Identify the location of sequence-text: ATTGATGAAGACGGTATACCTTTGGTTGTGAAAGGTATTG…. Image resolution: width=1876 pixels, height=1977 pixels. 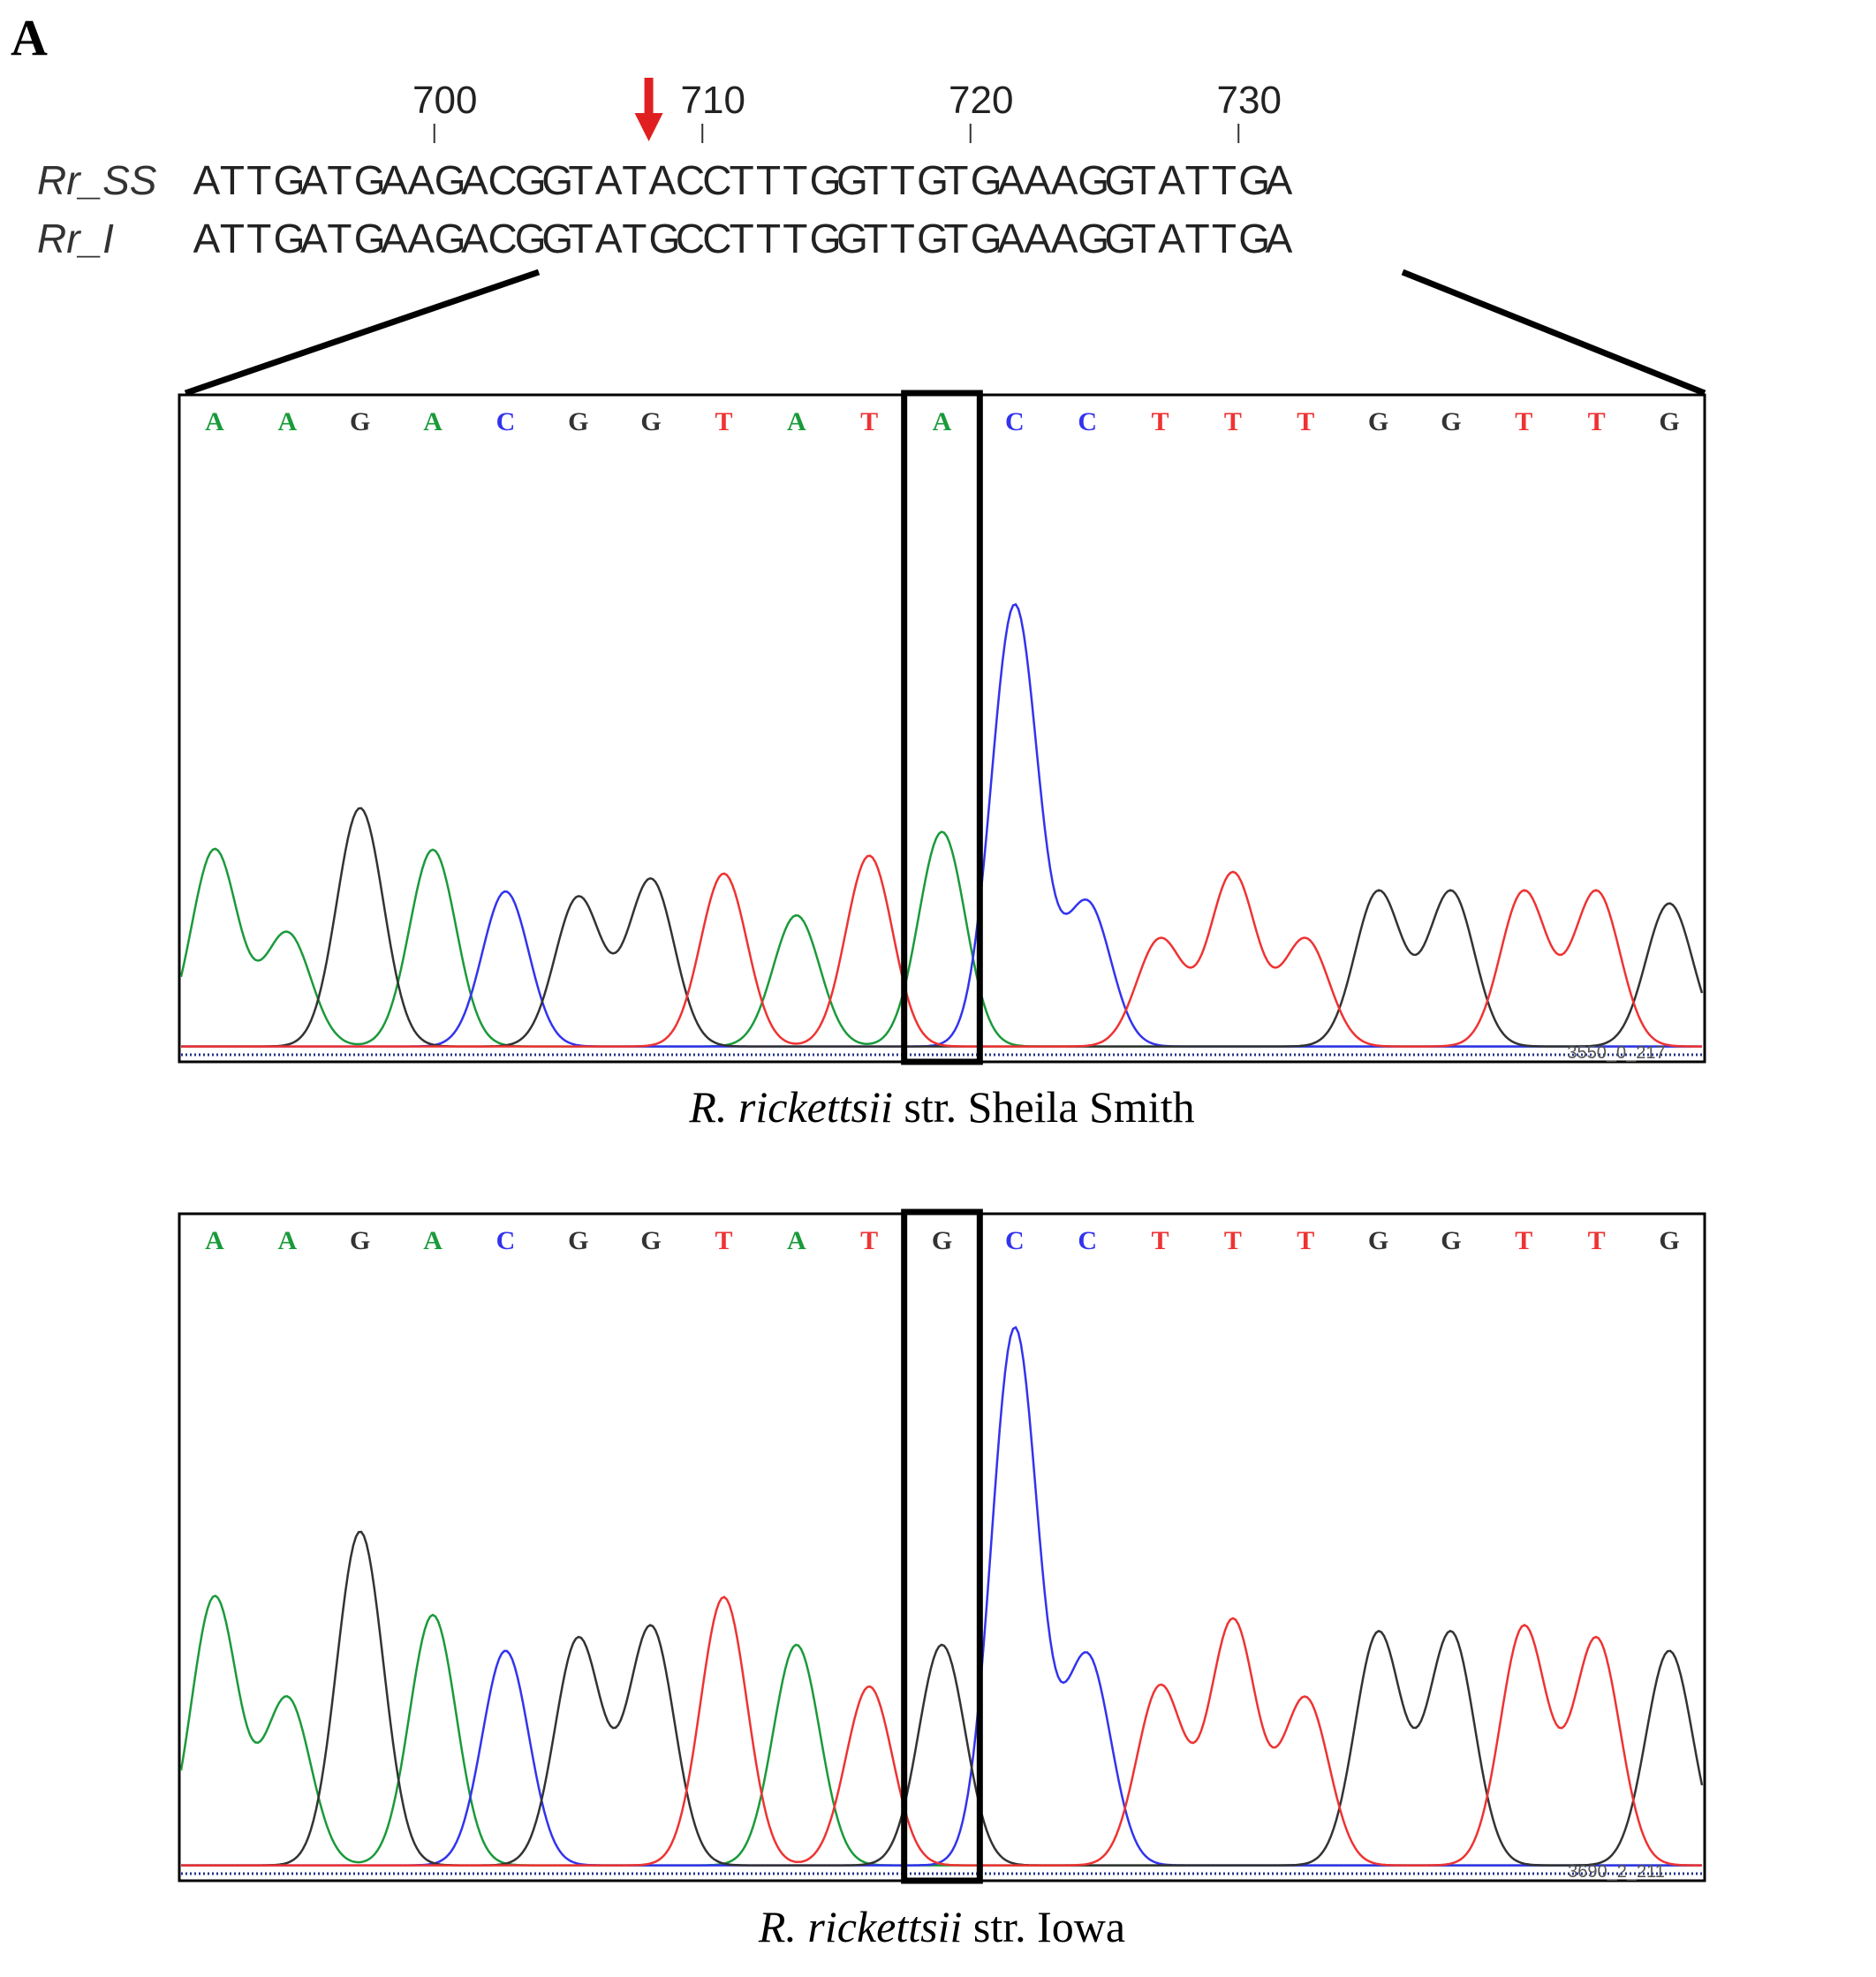
(743, 180).